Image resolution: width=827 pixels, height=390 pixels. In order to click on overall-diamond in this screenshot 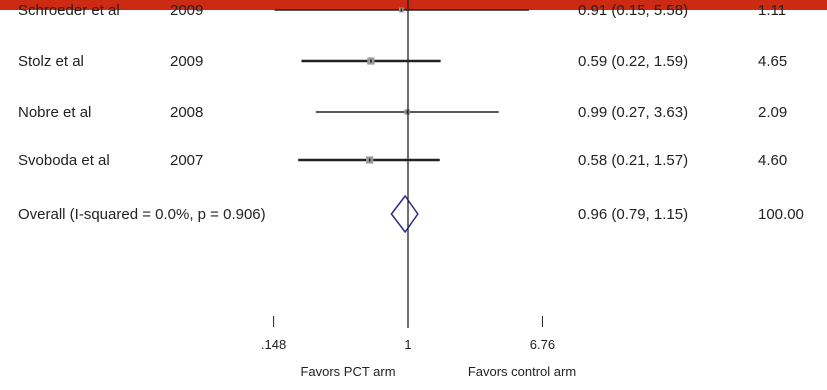, I will do `click(404, 214)`.